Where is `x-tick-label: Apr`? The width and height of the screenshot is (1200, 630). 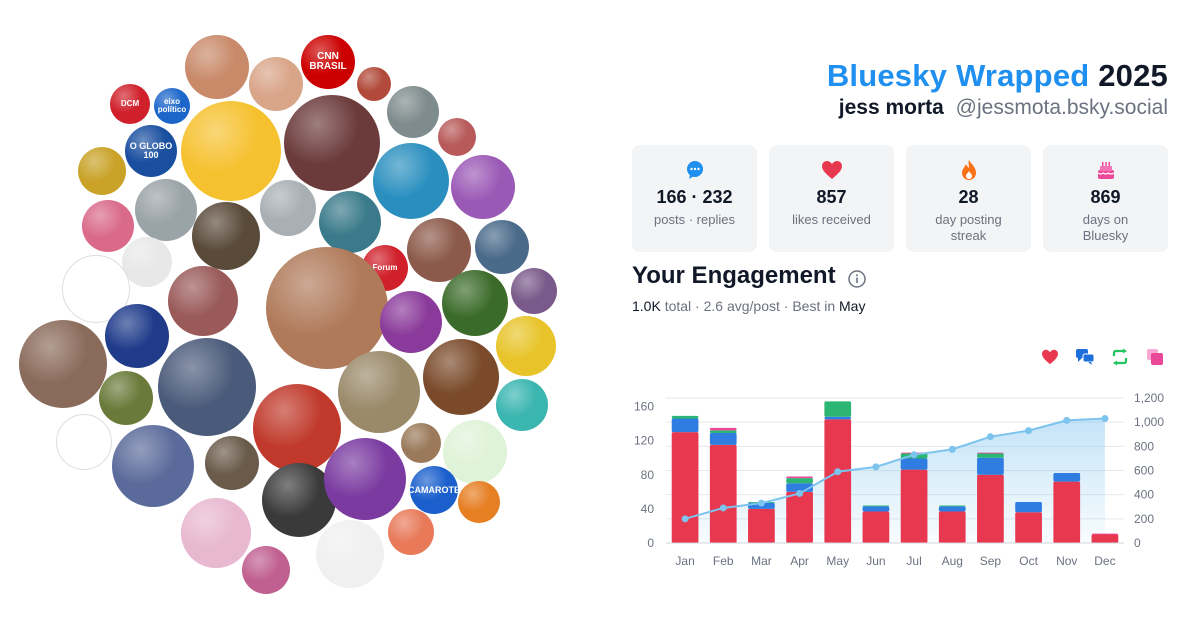
x-tick-label: Apr is located at coordinates (799, 561).